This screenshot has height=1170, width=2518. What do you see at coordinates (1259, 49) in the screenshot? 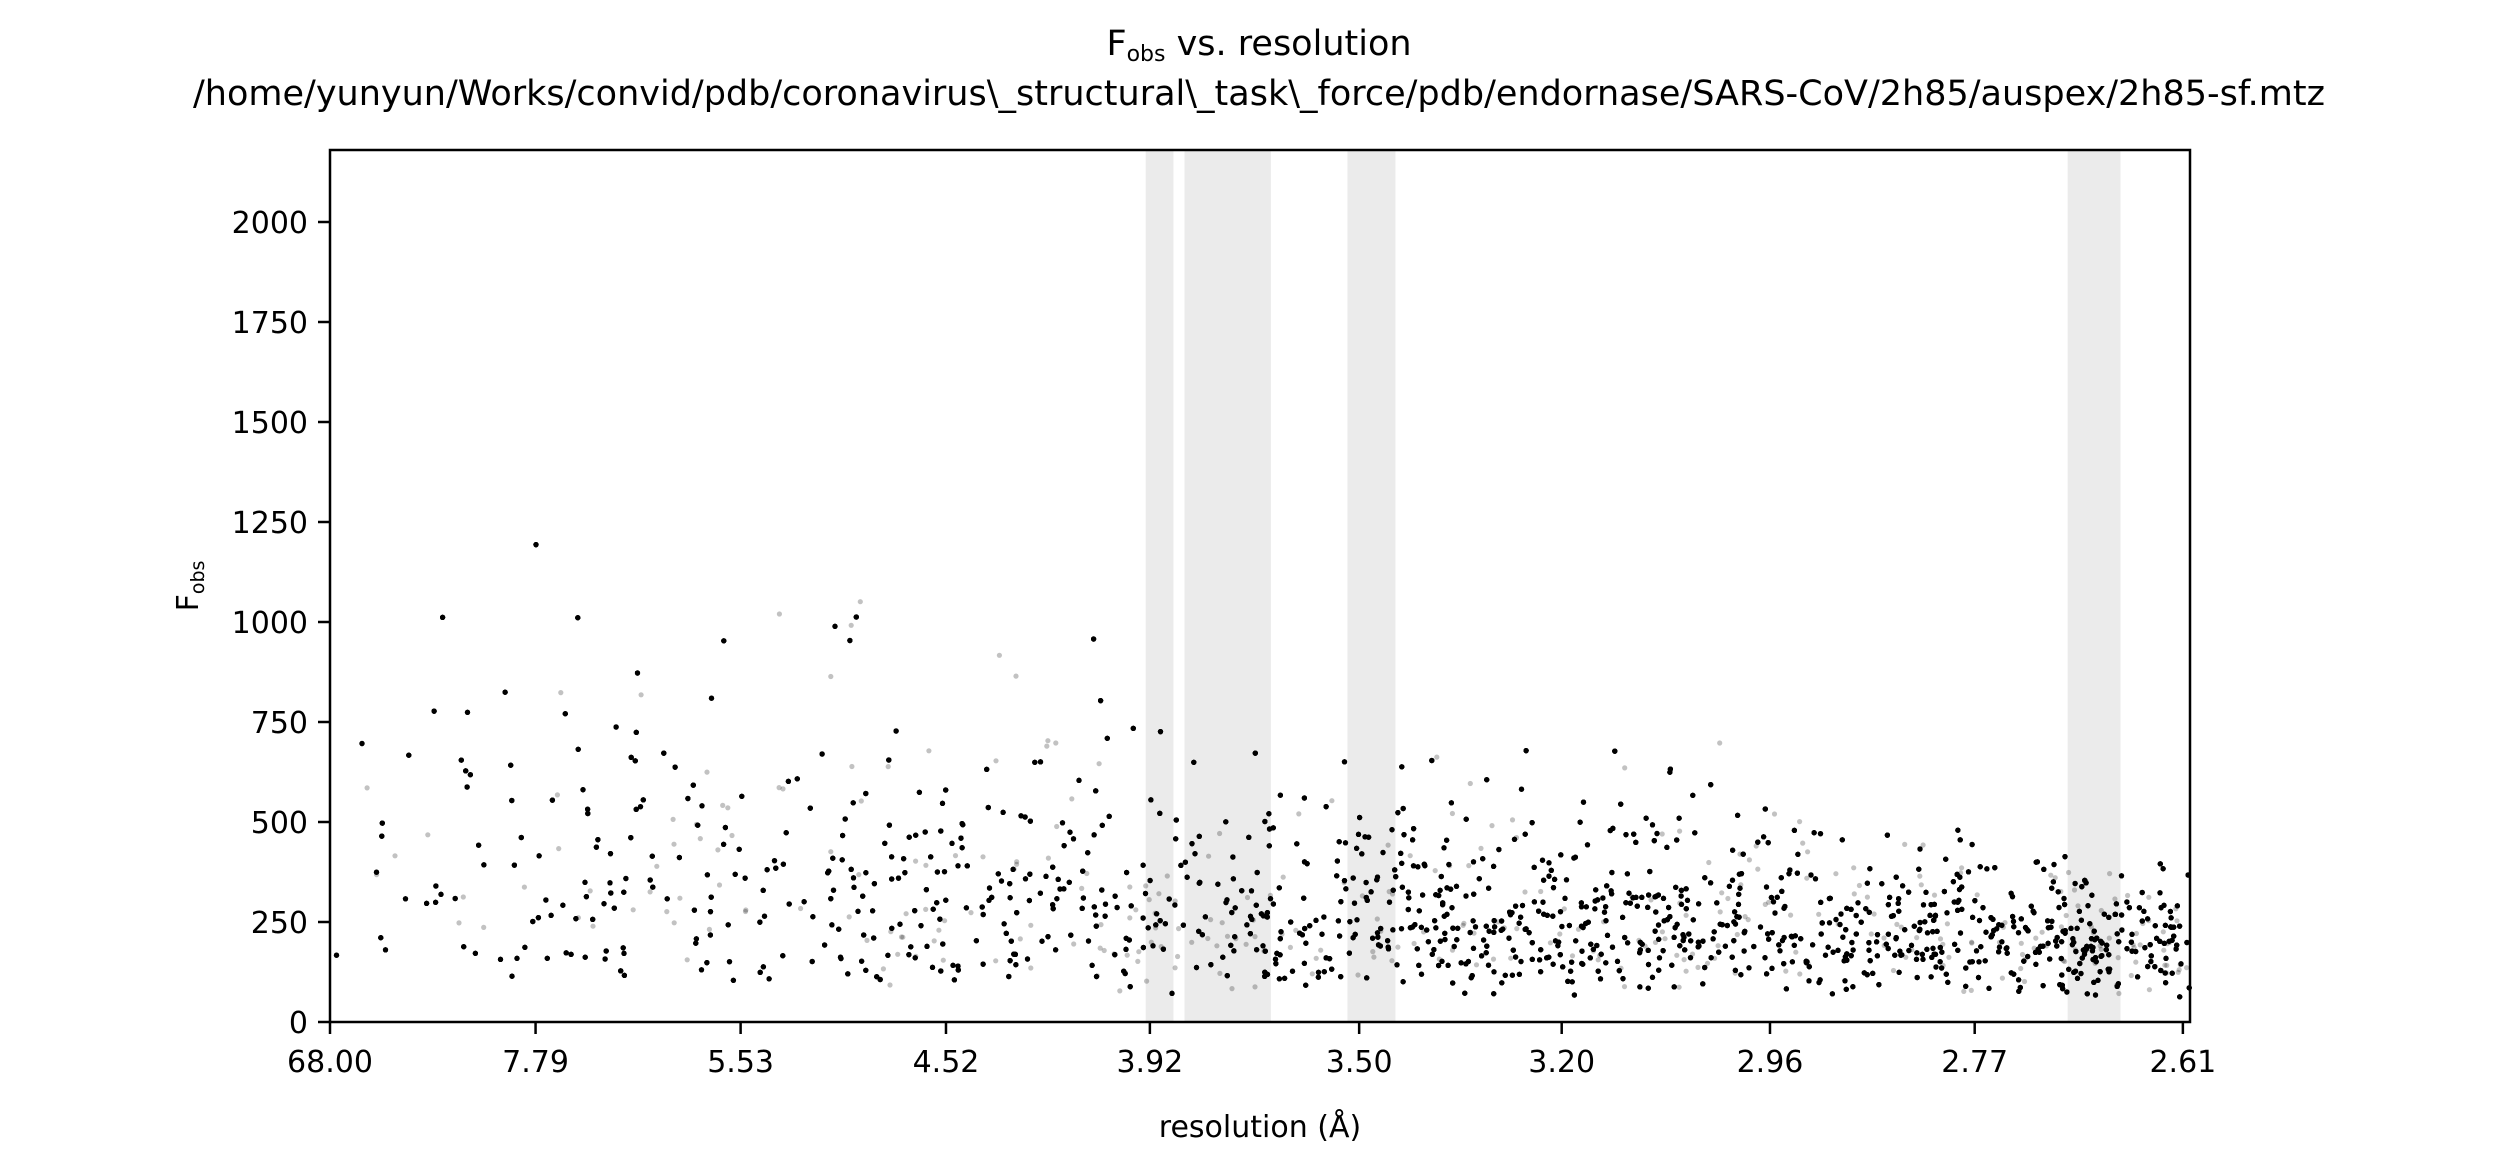
I see `chart-title: Fobs vs. resolution` at bounding box center [1259, 49].